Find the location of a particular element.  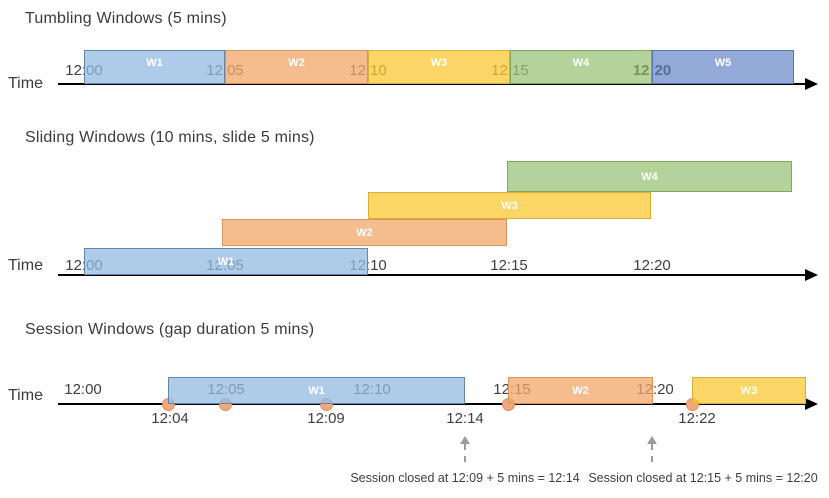

event-time-label: 12:22 is located at coordinates (697, 418).